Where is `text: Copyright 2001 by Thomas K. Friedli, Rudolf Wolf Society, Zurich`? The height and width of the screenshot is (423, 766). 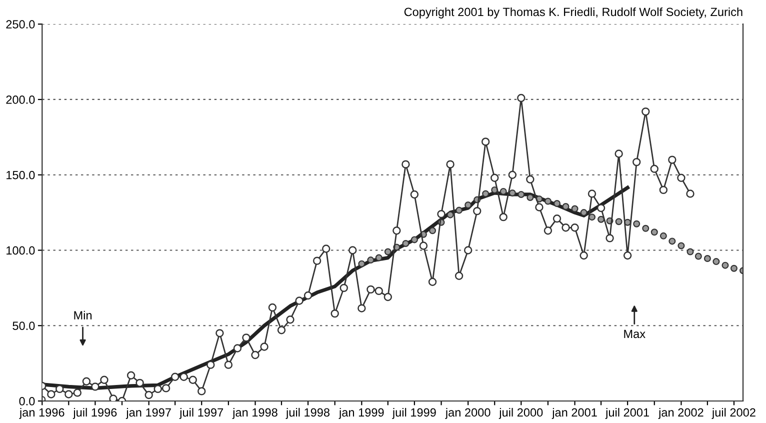 text: Copyright 2001 by Thomas K. Friedli, Rudolf Wolf Society, Zurich is located at coordinates (573, 12).